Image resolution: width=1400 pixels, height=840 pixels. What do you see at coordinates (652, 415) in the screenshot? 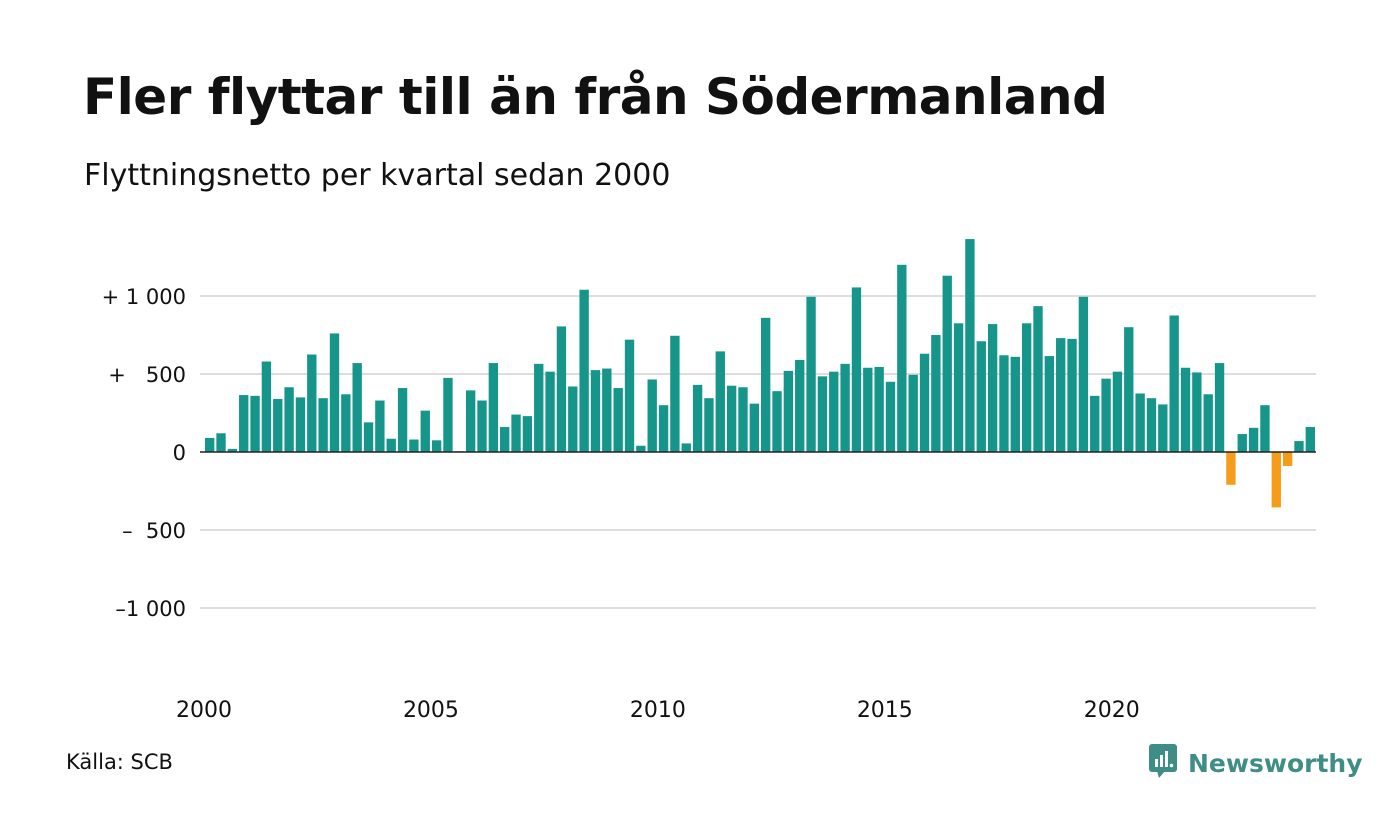
I see `bar-2009-q4` at bounding box center [652, 415].